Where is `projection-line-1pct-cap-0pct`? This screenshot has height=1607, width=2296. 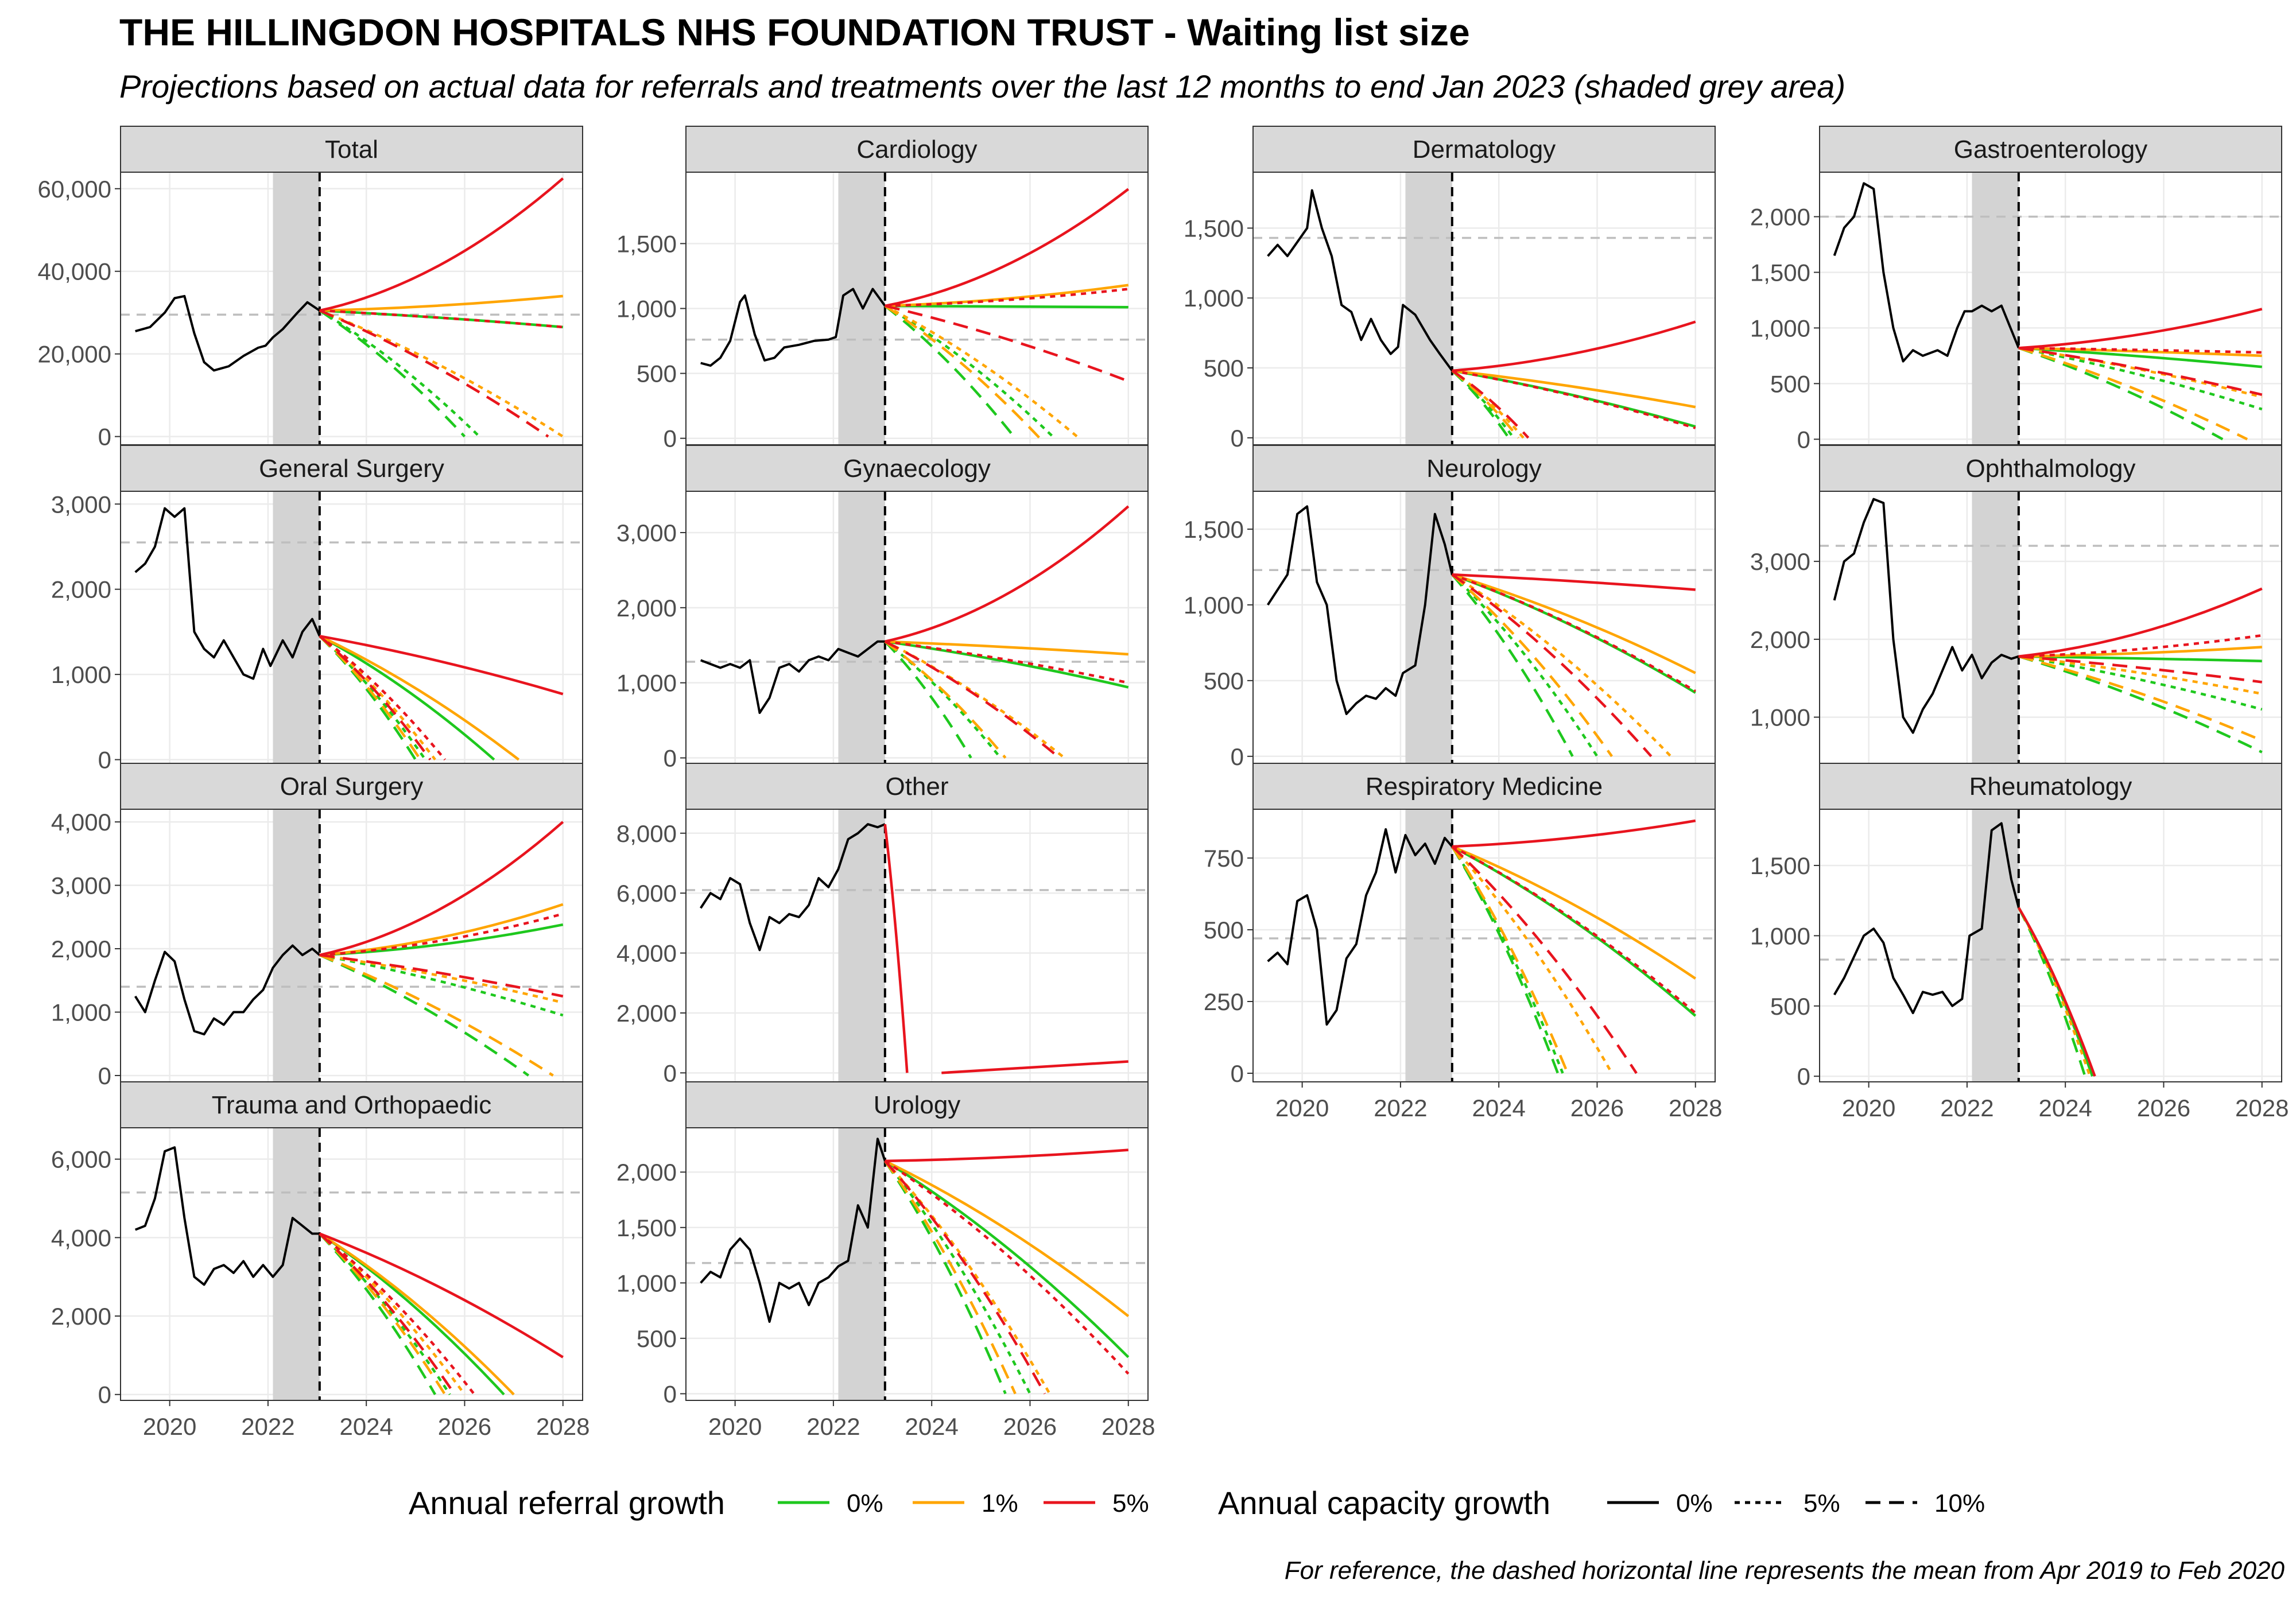 projection-line-1pct-cap-0pct is located at coordinates (417, 1314).